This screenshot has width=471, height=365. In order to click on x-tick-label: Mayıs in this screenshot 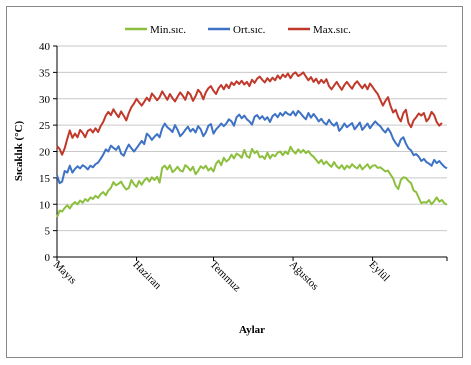, I will do `click(65, 273)`.